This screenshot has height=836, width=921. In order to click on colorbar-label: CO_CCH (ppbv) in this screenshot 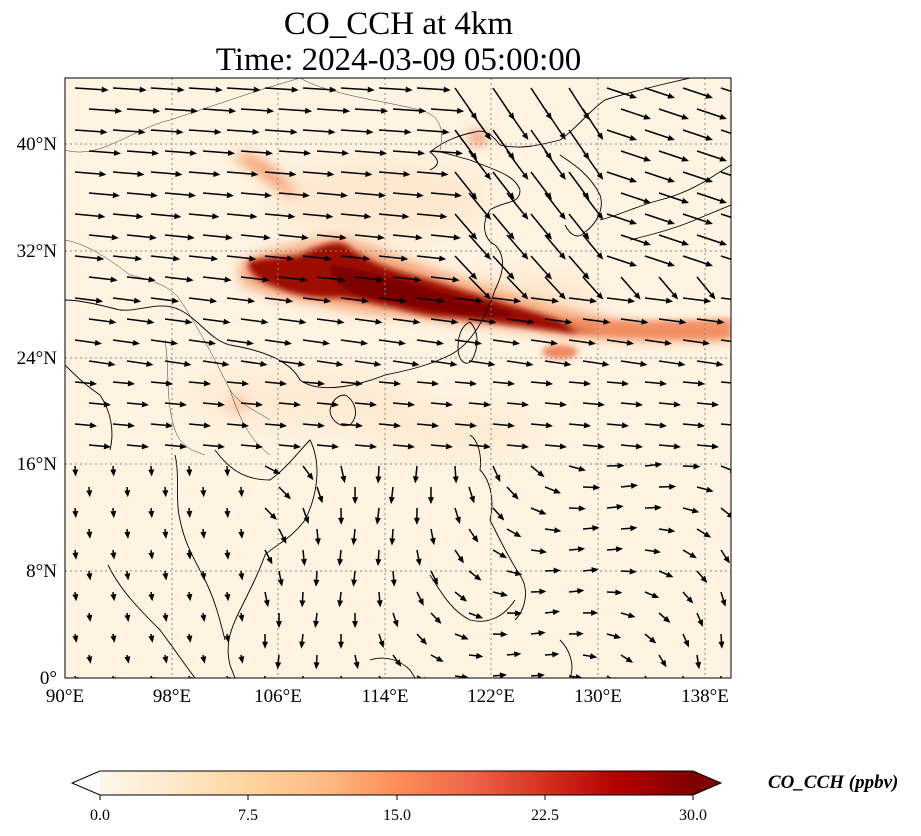, I will do `click(833, 782)`.